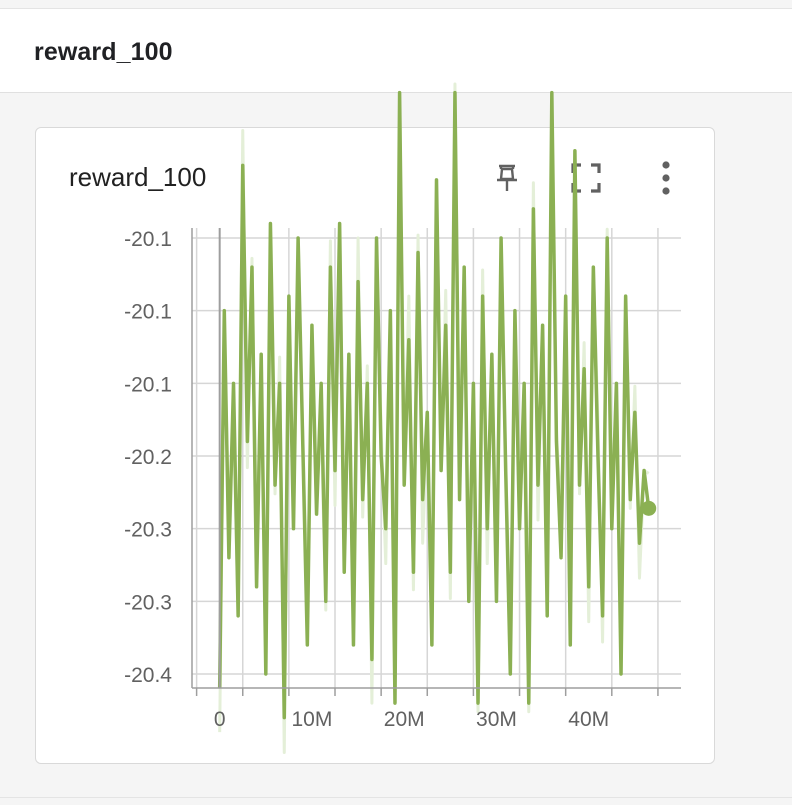 The width and height of the screenshot is (792, 805). What do you see at coordinates (148, 675) in the screenshot?
I see `y-tick-label: -20.4` at bounding box center [148, 675].